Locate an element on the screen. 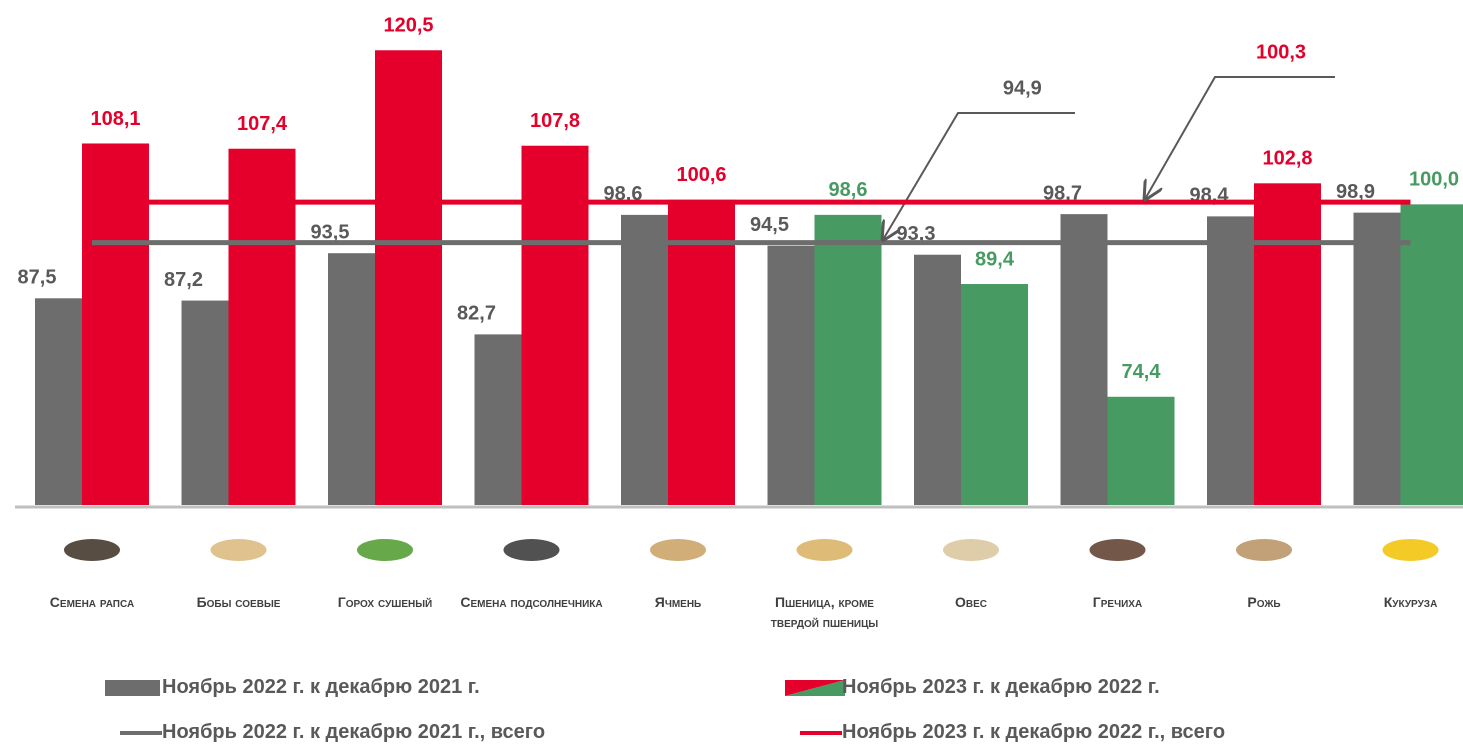 Image resolution: width=1463 pixels, height=748 pixels. category-label: Пшеница, кроме твердой пшеницы is located at coordinates (824, 612).